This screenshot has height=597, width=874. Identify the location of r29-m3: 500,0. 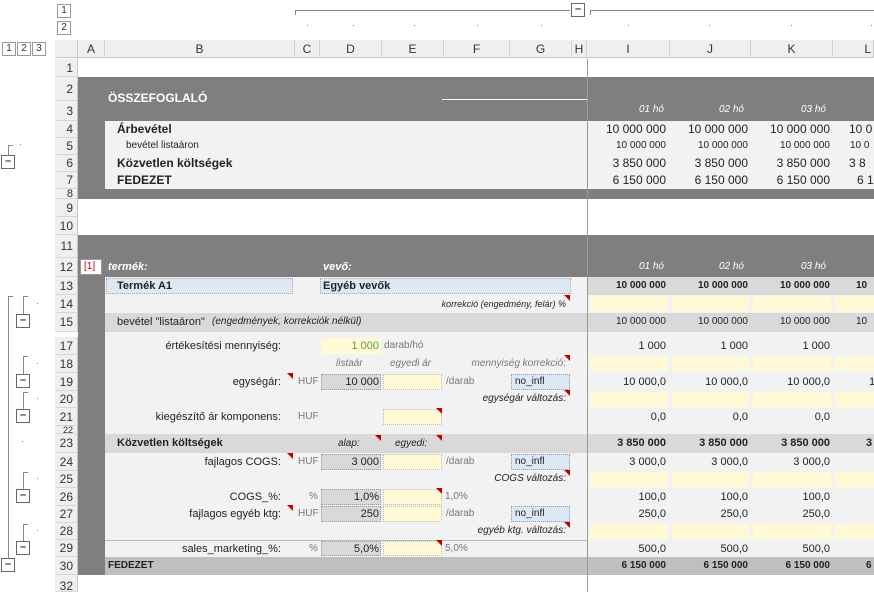
(816, 549).